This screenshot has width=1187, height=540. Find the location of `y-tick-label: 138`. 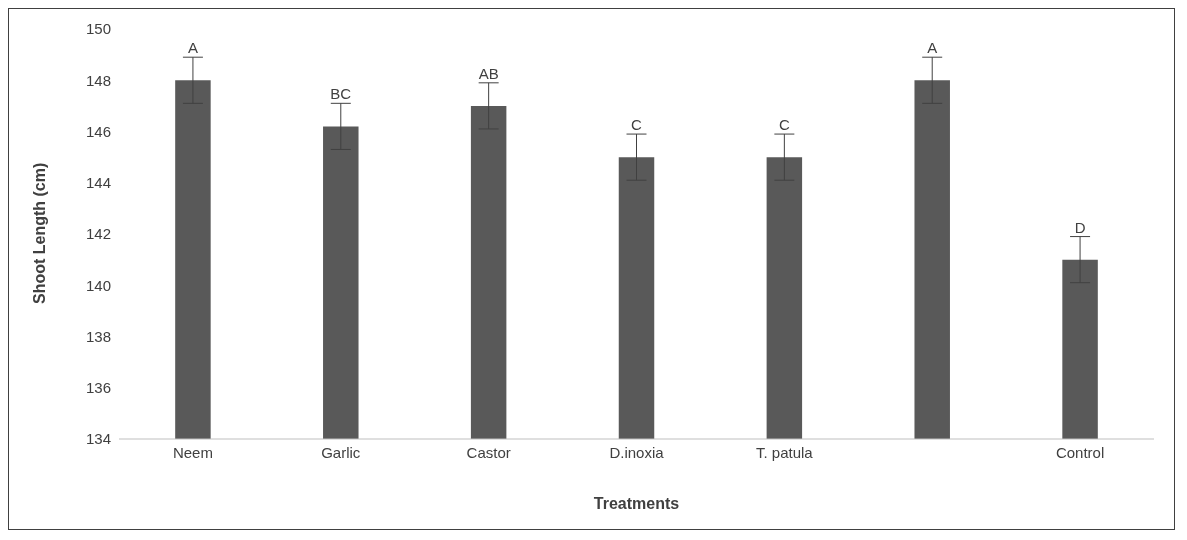

y-tick-label: 138 is located at coordinates (98, 336).